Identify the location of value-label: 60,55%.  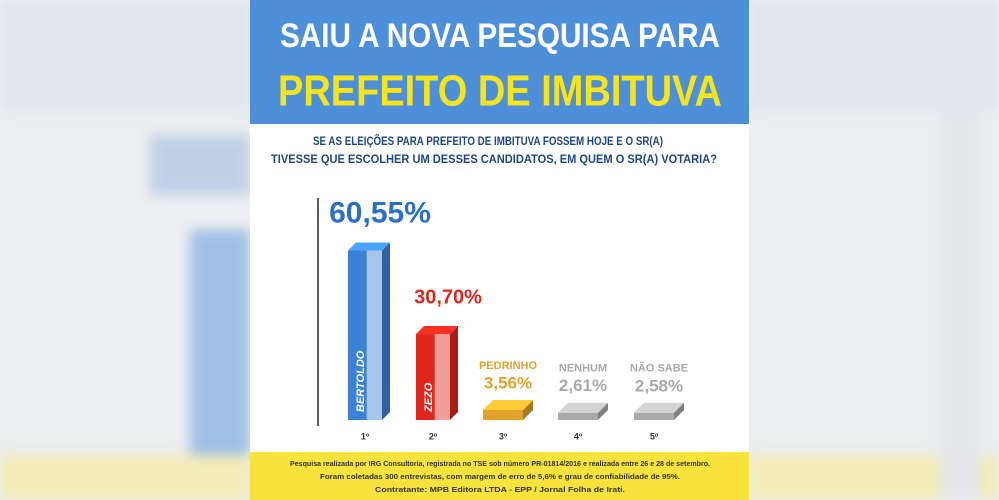
(380, 212).